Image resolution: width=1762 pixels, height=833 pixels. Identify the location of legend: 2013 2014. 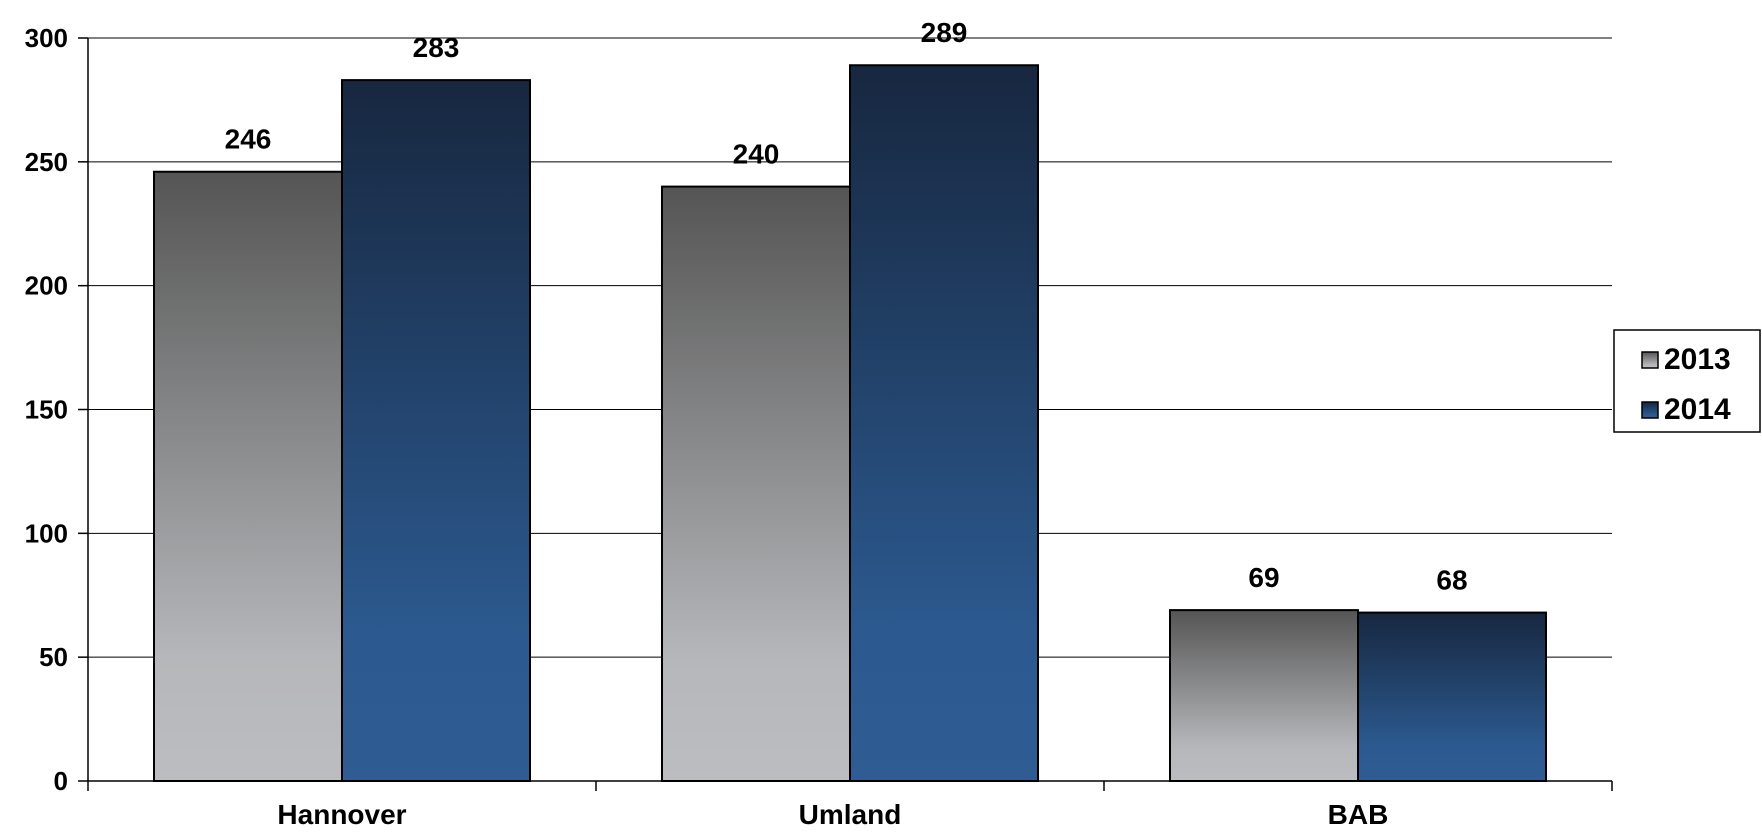
(1687, 381).